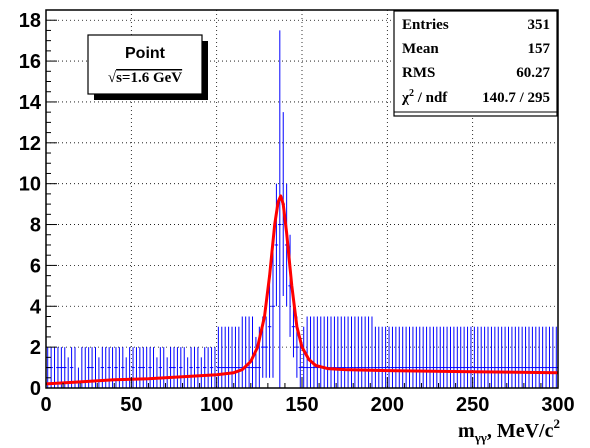 This screenshot has width=590, height=448. I want to click on y-tick-label: 14, so click(30, 103).